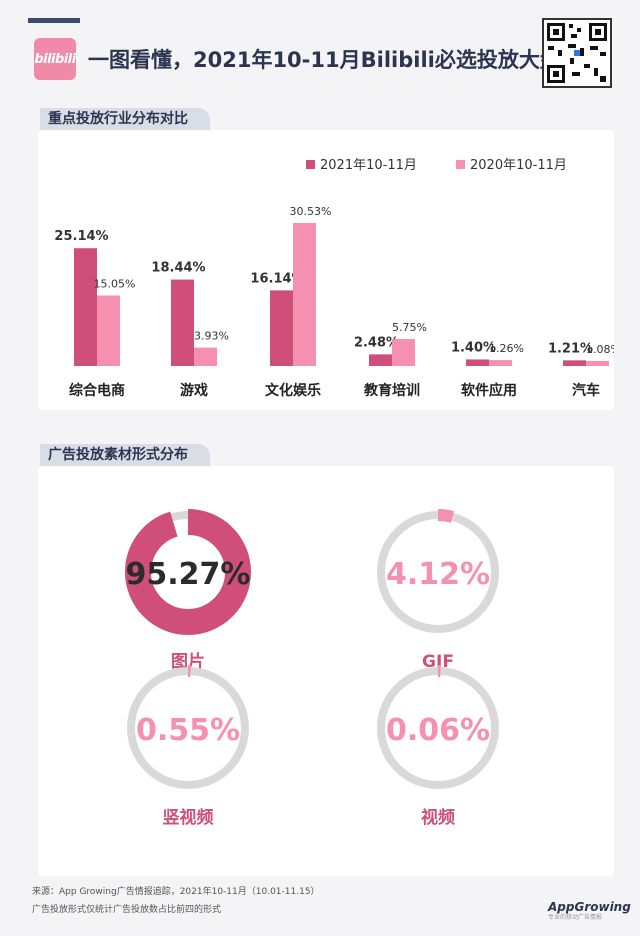 The height and width of the screenshot is (936, 640). Describe the element at coordinates (115, 283) in the screenshot. I see `bar-label-0-1: 15.05%` at that location.